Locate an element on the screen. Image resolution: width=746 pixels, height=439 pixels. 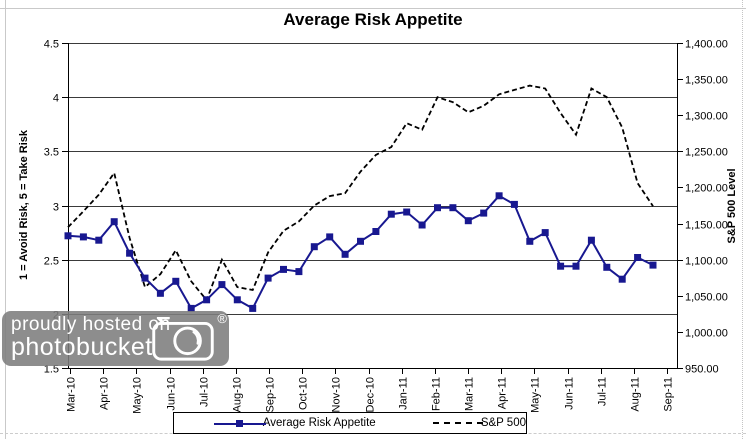
risk-appetite-legend-marker is located at coordinates (239, 423).